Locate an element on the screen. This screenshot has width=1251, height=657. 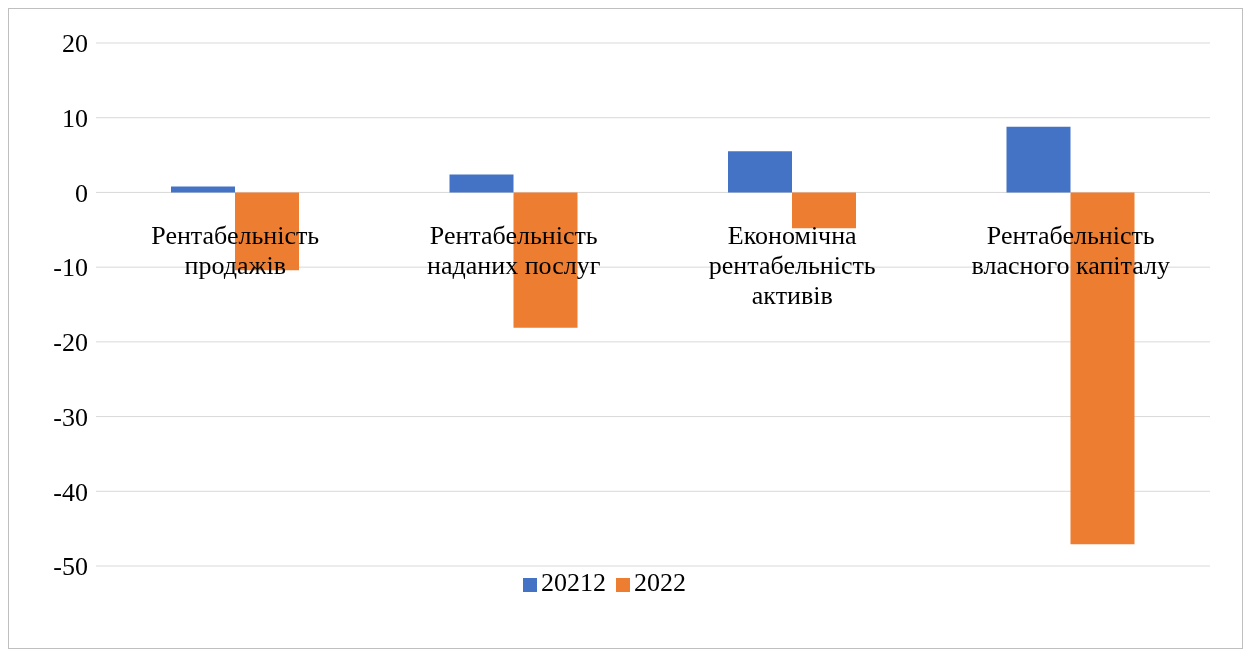
y-tick-label: -10 is located at coordinates (70, 268).